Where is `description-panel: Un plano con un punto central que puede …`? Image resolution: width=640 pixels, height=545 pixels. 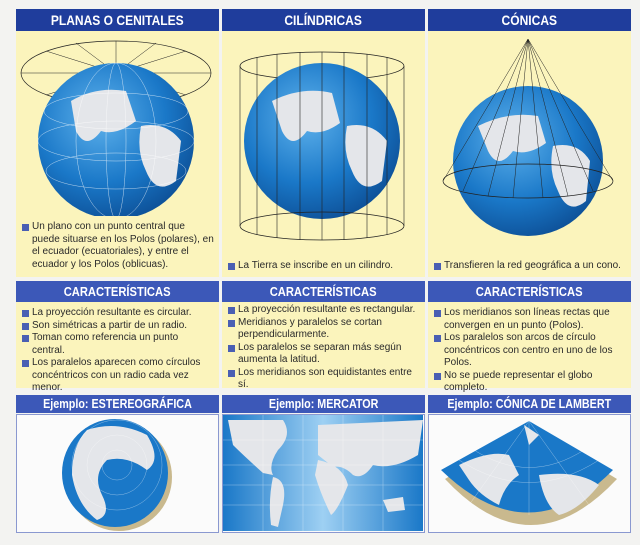 description-panel: Un plano con un punto central que puede … is located at coordinates (117, 154).